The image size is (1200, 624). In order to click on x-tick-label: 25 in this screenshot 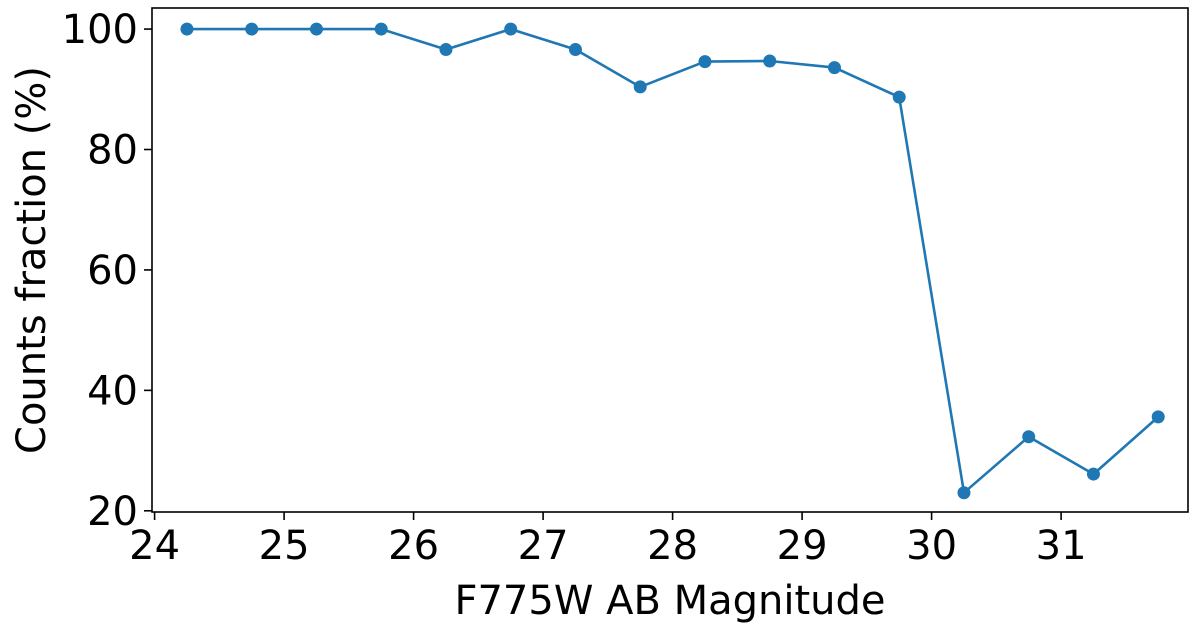, I will do `click(284, 546)`.